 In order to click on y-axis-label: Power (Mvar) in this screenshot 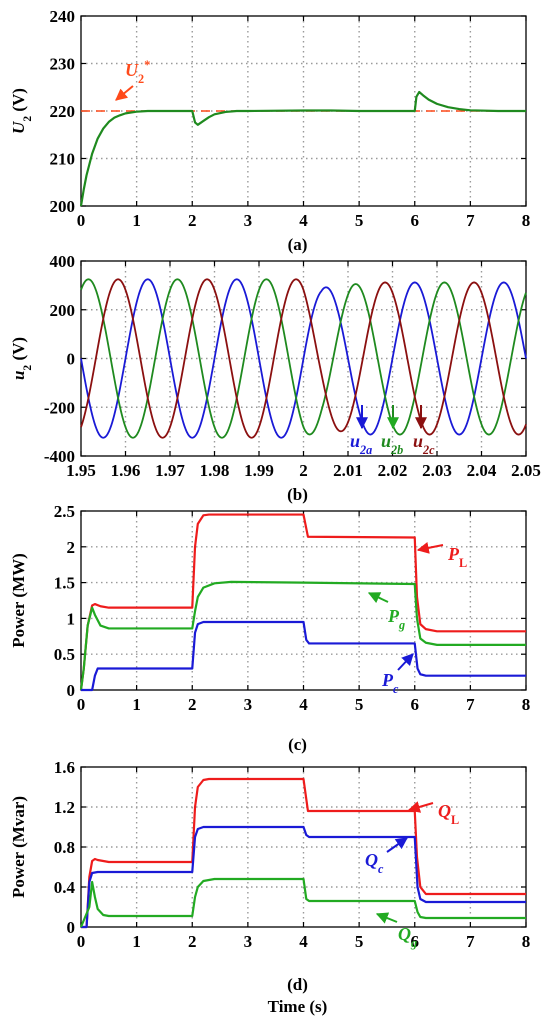, I will do `click(18, 847)`.